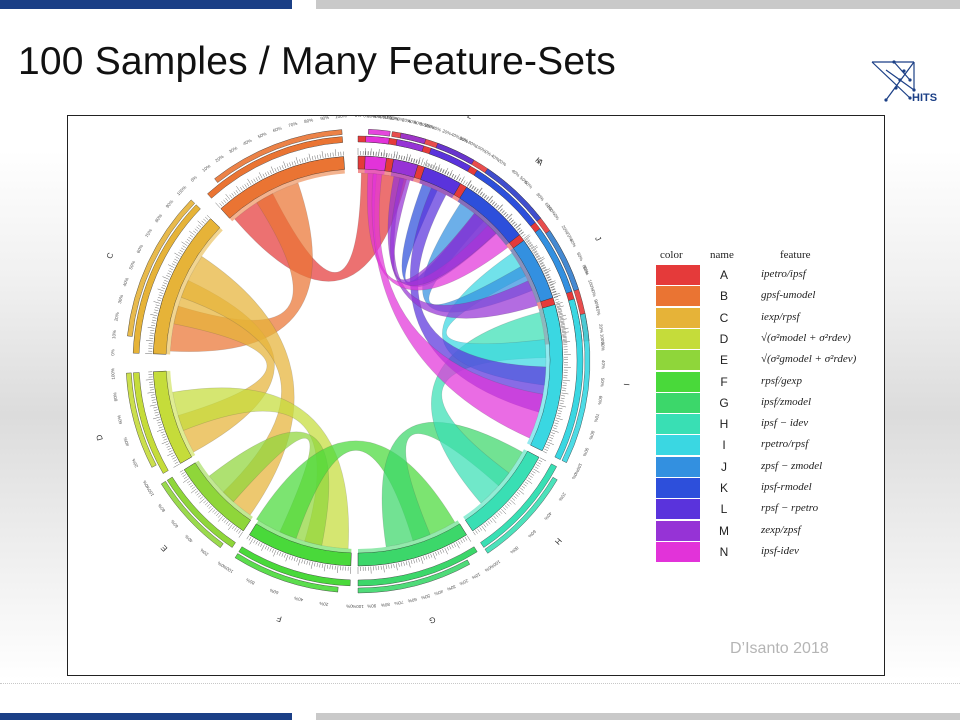 The image size is (960, 720). What do you see at coordinates (602, 340) in the screenshot?
I see `tick-label: 100%` at bounding box center [602, 340].